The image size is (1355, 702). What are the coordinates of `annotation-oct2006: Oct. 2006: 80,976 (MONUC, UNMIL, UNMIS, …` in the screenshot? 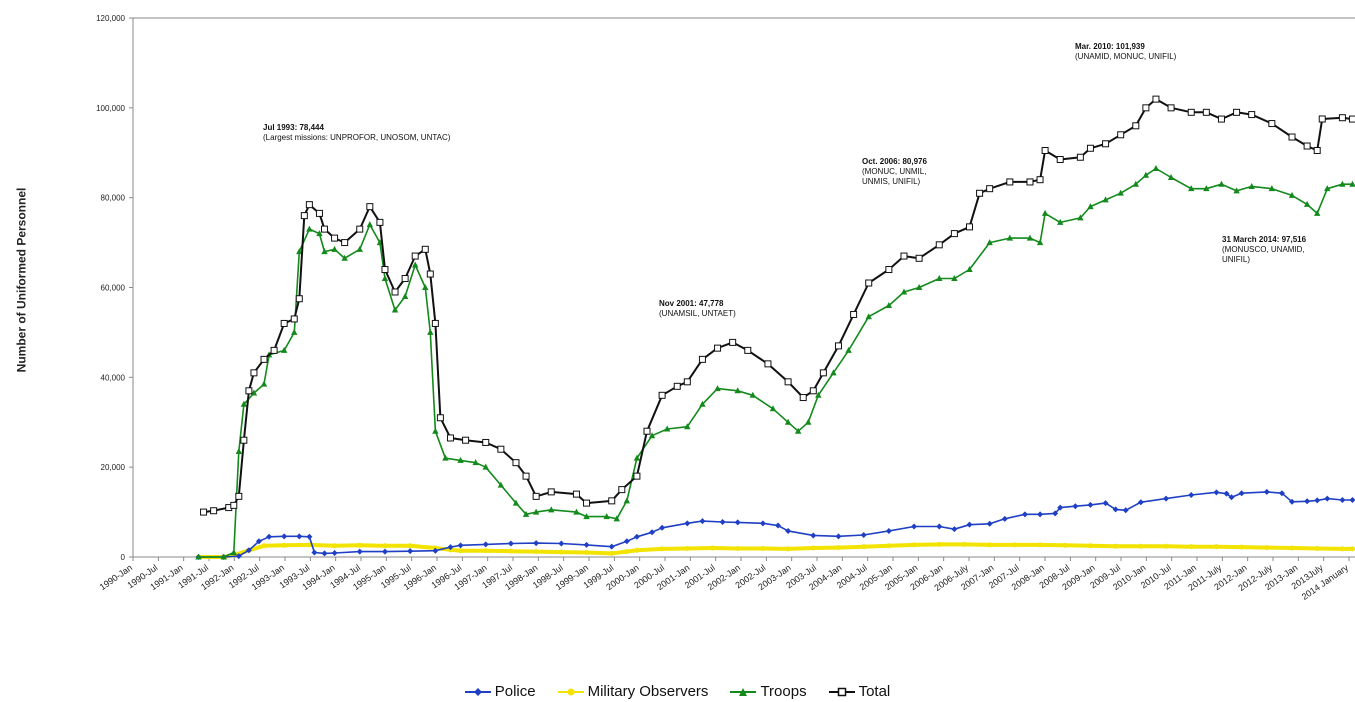 It's located at (894, 172).